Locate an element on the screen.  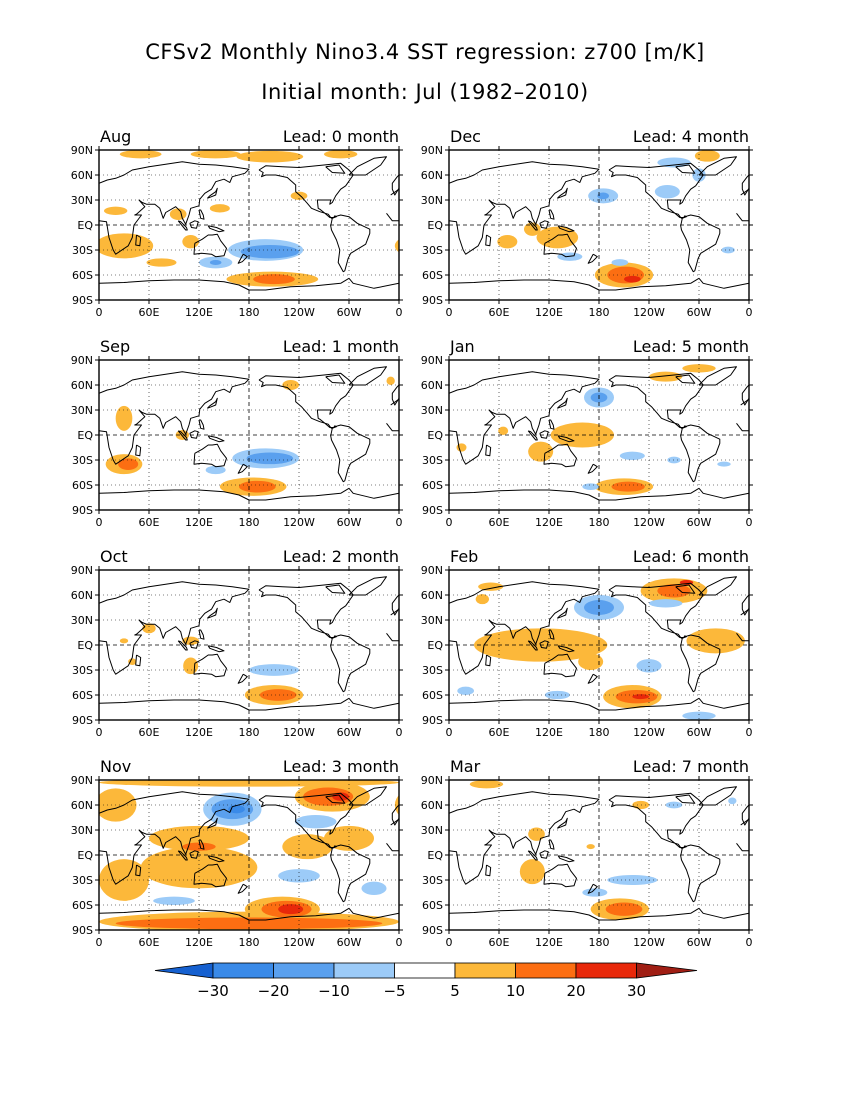
lat-label: 90S is located at coordinates (82, 930).